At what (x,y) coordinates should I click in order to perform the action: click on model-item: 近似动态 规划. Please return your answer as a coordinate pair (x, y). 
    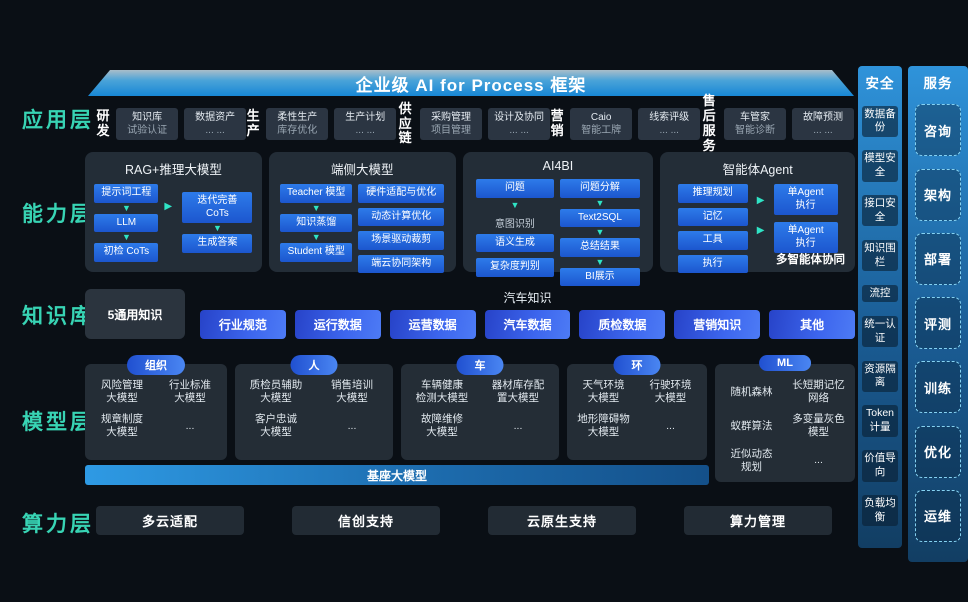
    Looking at the image, I should click on (751, 460).